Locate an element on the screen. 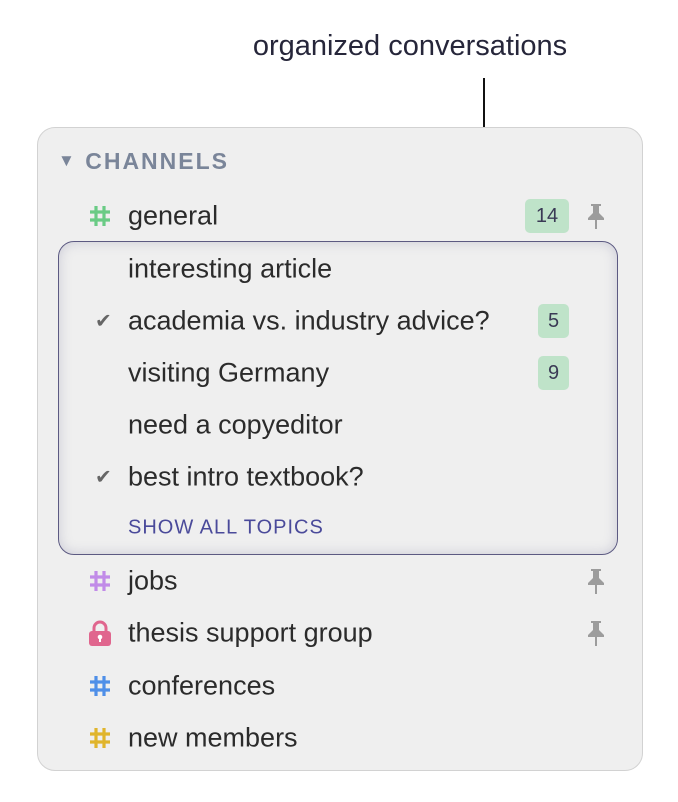 The image size is (678, 802). collapse-triangle-icon: ▼ is located at coordinates (67, 160).